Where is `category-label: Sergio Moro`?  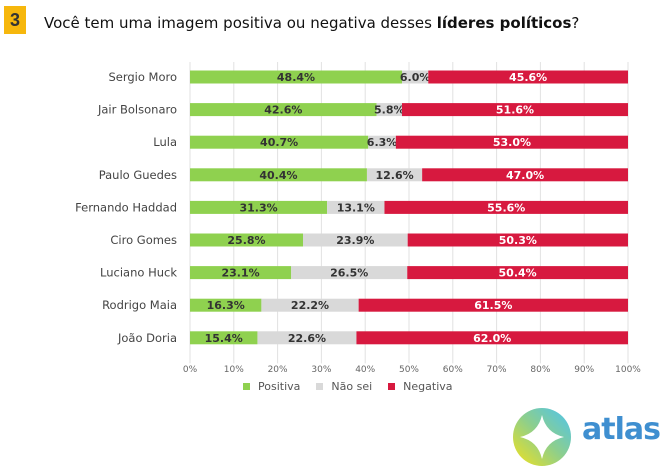
category-label: Sergio Moro is located at coordinates (142, 77).